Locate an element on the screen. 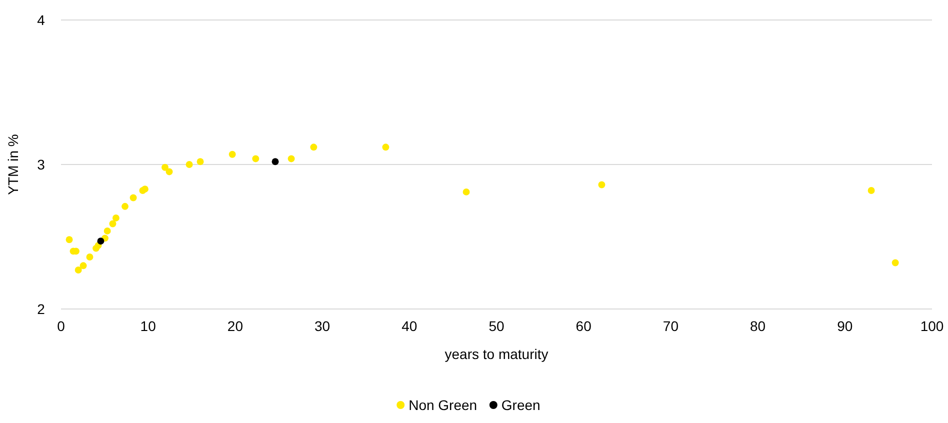 The width and height of the screenshot is (948, 423). x-tick-label: 50 is located at coordinates (496, 326).